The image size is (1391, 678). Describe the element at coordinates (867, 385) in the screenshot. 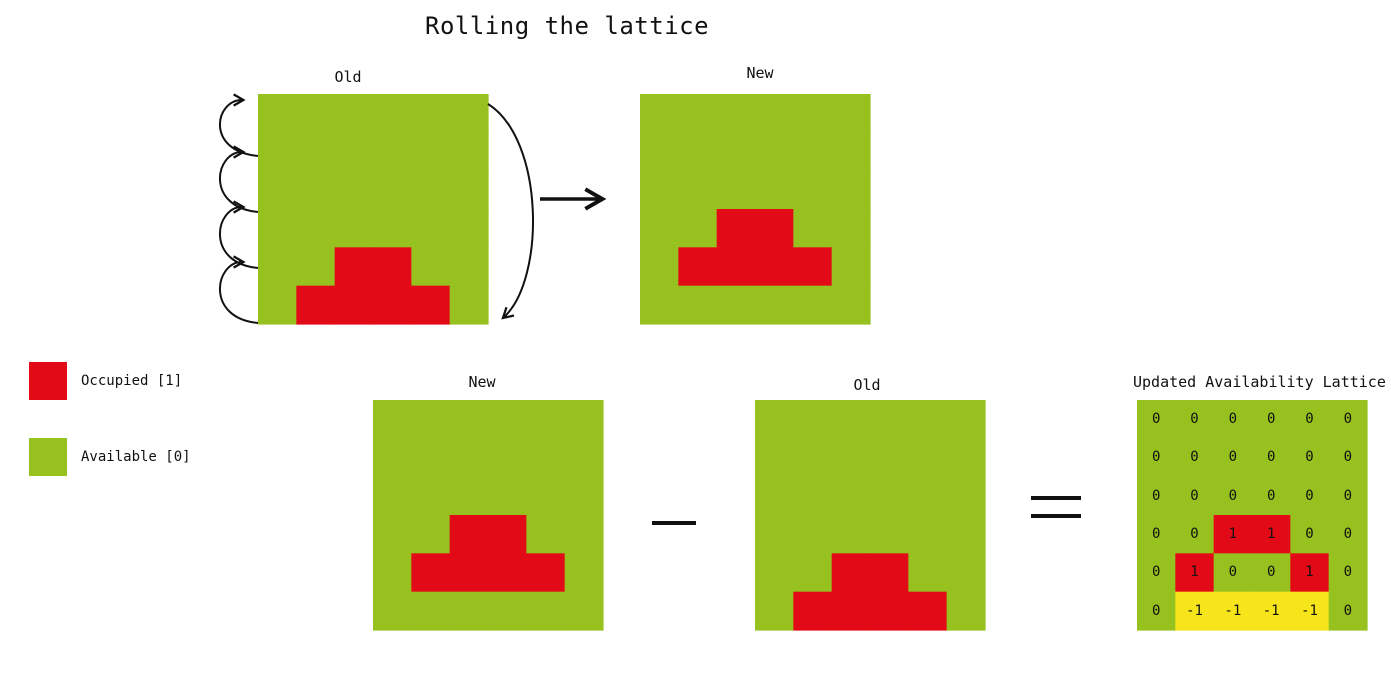

I see `bottom-old-label: Old` at that location.